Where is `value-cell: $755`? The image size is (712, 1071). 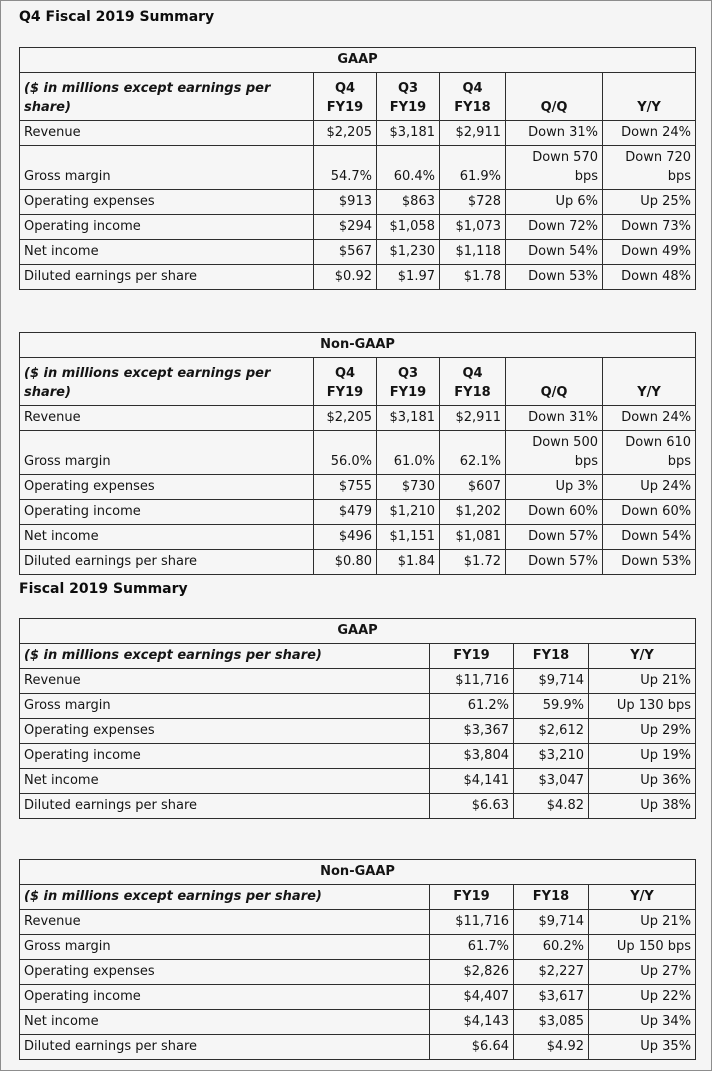
value-cell: $755 is located at coordinates (345, 487).